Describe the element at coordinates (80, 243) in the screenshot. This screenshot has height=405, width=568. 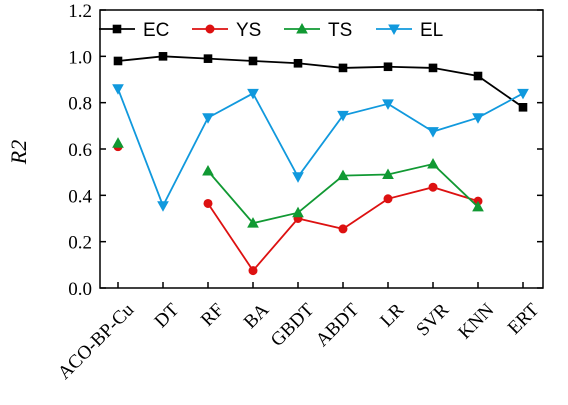
I see `y-tick-label: 0.2` at that location.